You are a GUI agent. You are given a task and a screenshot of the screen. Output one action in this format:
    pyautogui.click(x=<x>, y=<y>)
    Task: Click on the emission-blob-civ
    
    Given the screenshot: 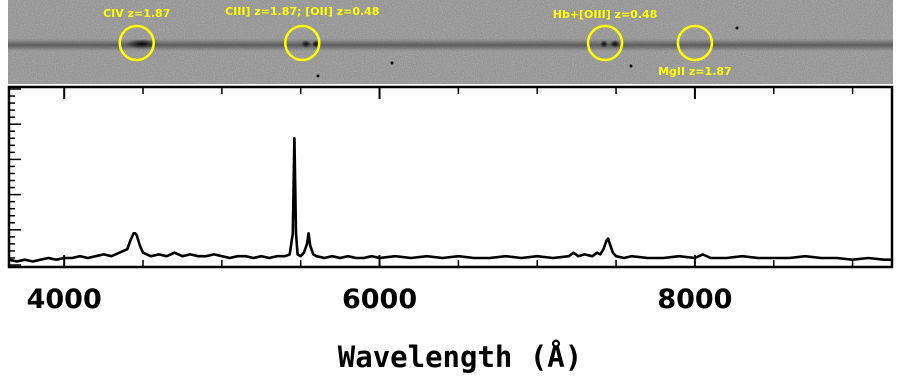 What is the action you would take?
    pyautogui.click(x=142, y=44)
    